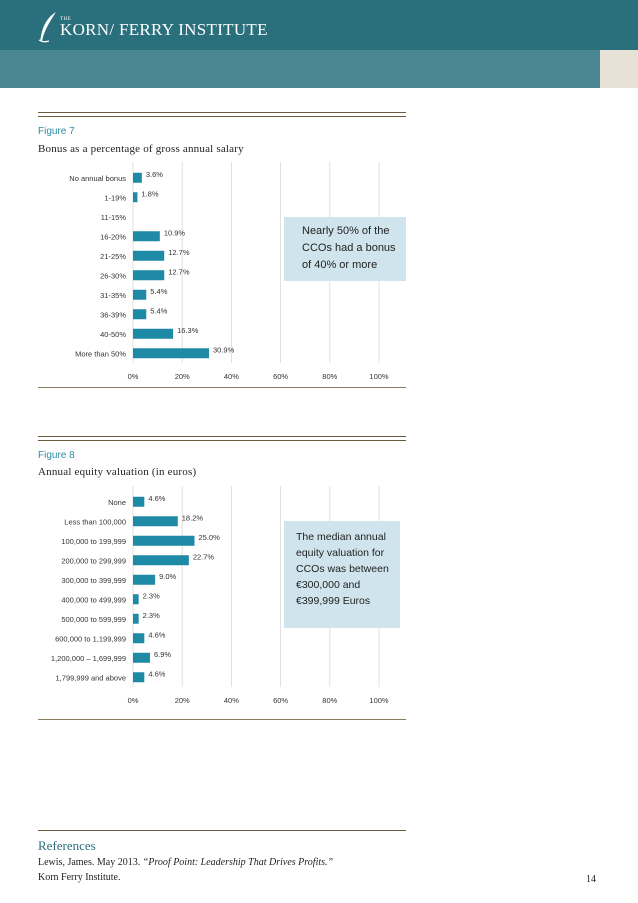 The width and height of the screenshot is (638, 903). Describe the element at coordinates (175, 232) in the screenshot. I see `figure7-value-label: 10.9%` at that location.